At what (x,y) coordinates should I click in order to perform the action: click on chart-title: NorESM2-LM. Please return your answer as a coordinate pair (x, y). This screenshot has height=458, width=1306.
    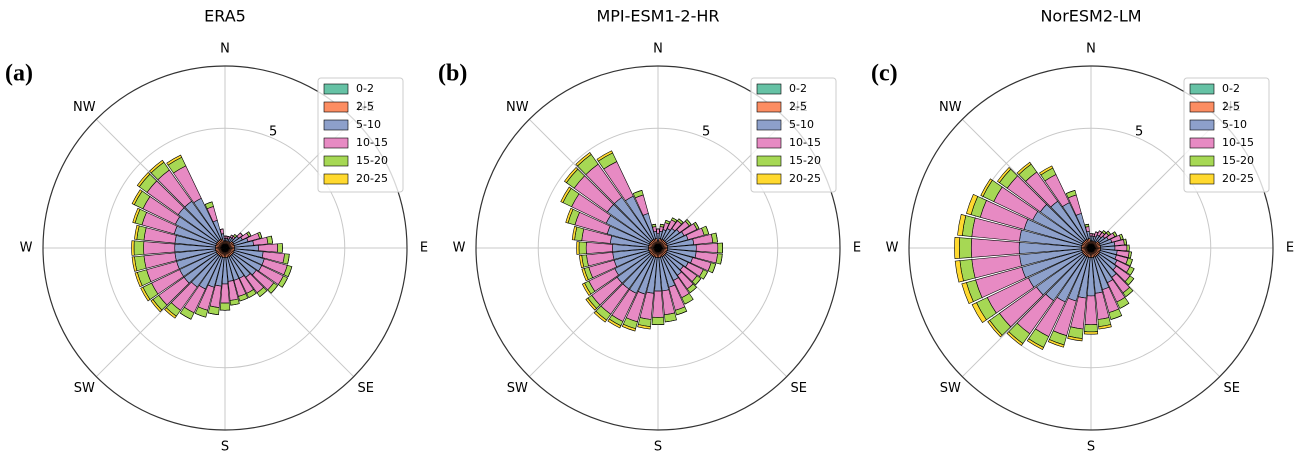
    Looking at the image, I should click on (1090, 16).